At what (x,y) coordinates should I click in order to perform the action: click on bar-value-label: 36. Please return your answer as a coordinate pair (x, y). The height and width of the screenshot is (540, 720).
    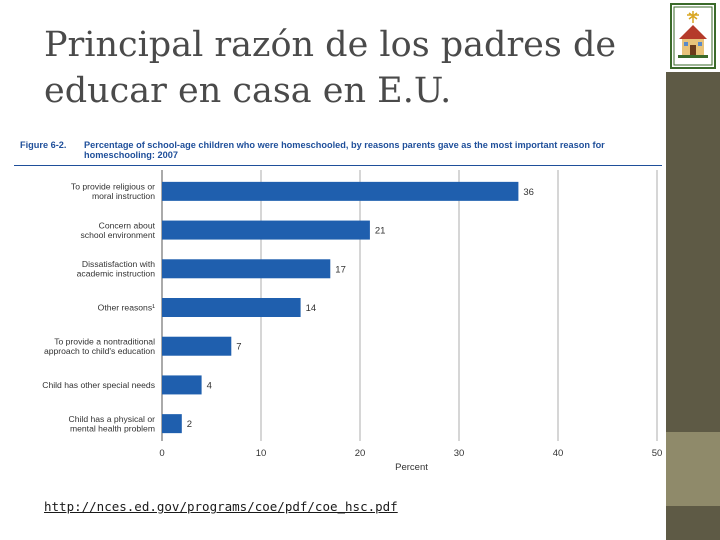
    Looking at the image, I should click on (528, 192).